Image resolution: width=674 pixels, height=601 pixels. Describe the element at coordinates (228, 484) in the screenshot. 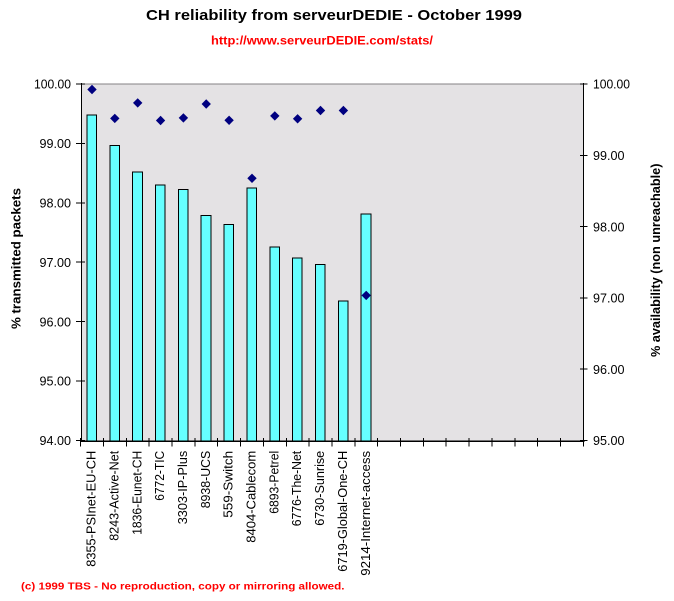

I see `svg-text: 559-Switch` at that location.